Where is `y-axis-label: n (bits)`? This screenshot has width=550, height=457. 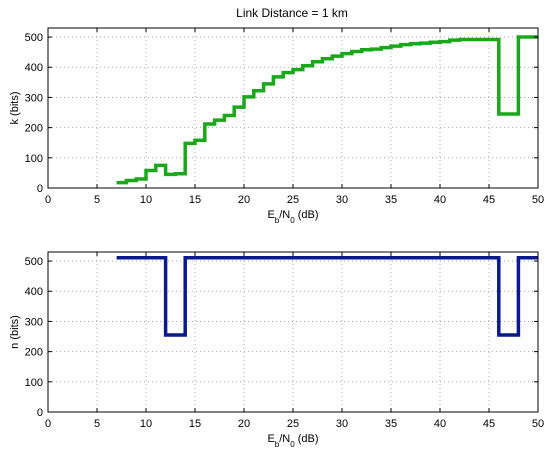 y-axis-label: n (bits) is located at coordinates (15, 332).